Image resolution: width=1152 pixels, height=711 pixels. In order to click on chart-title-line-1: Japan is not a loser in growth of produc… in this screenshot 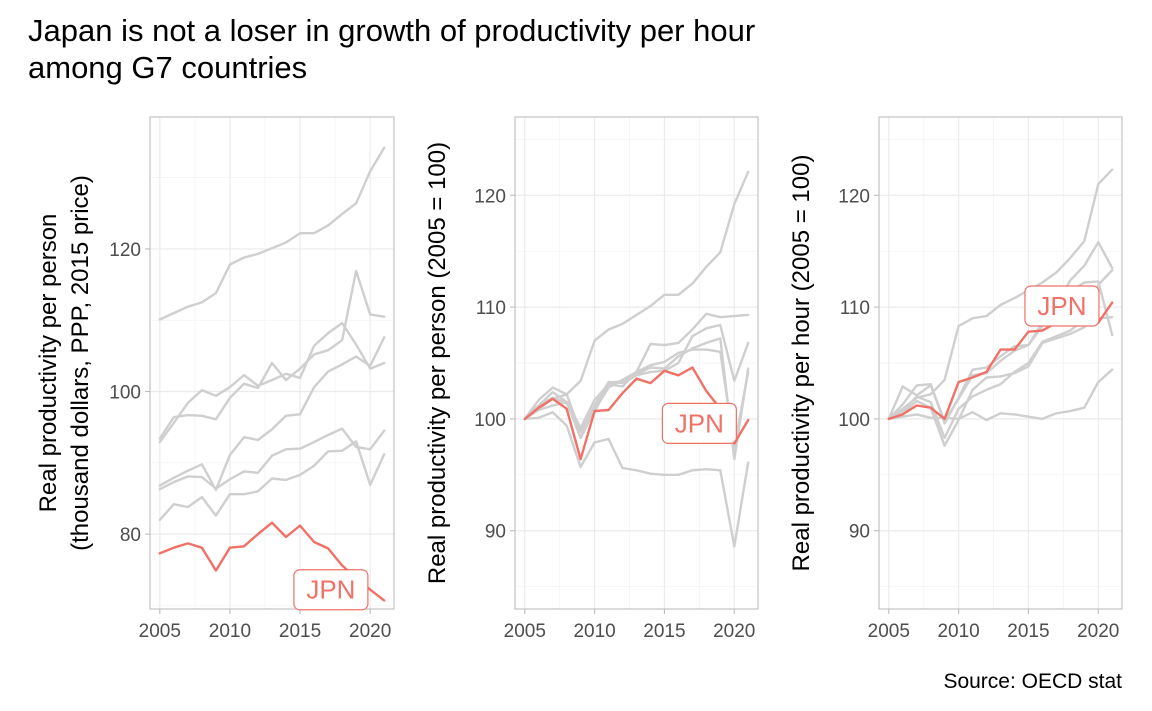, I will do `click(392, 30)`.